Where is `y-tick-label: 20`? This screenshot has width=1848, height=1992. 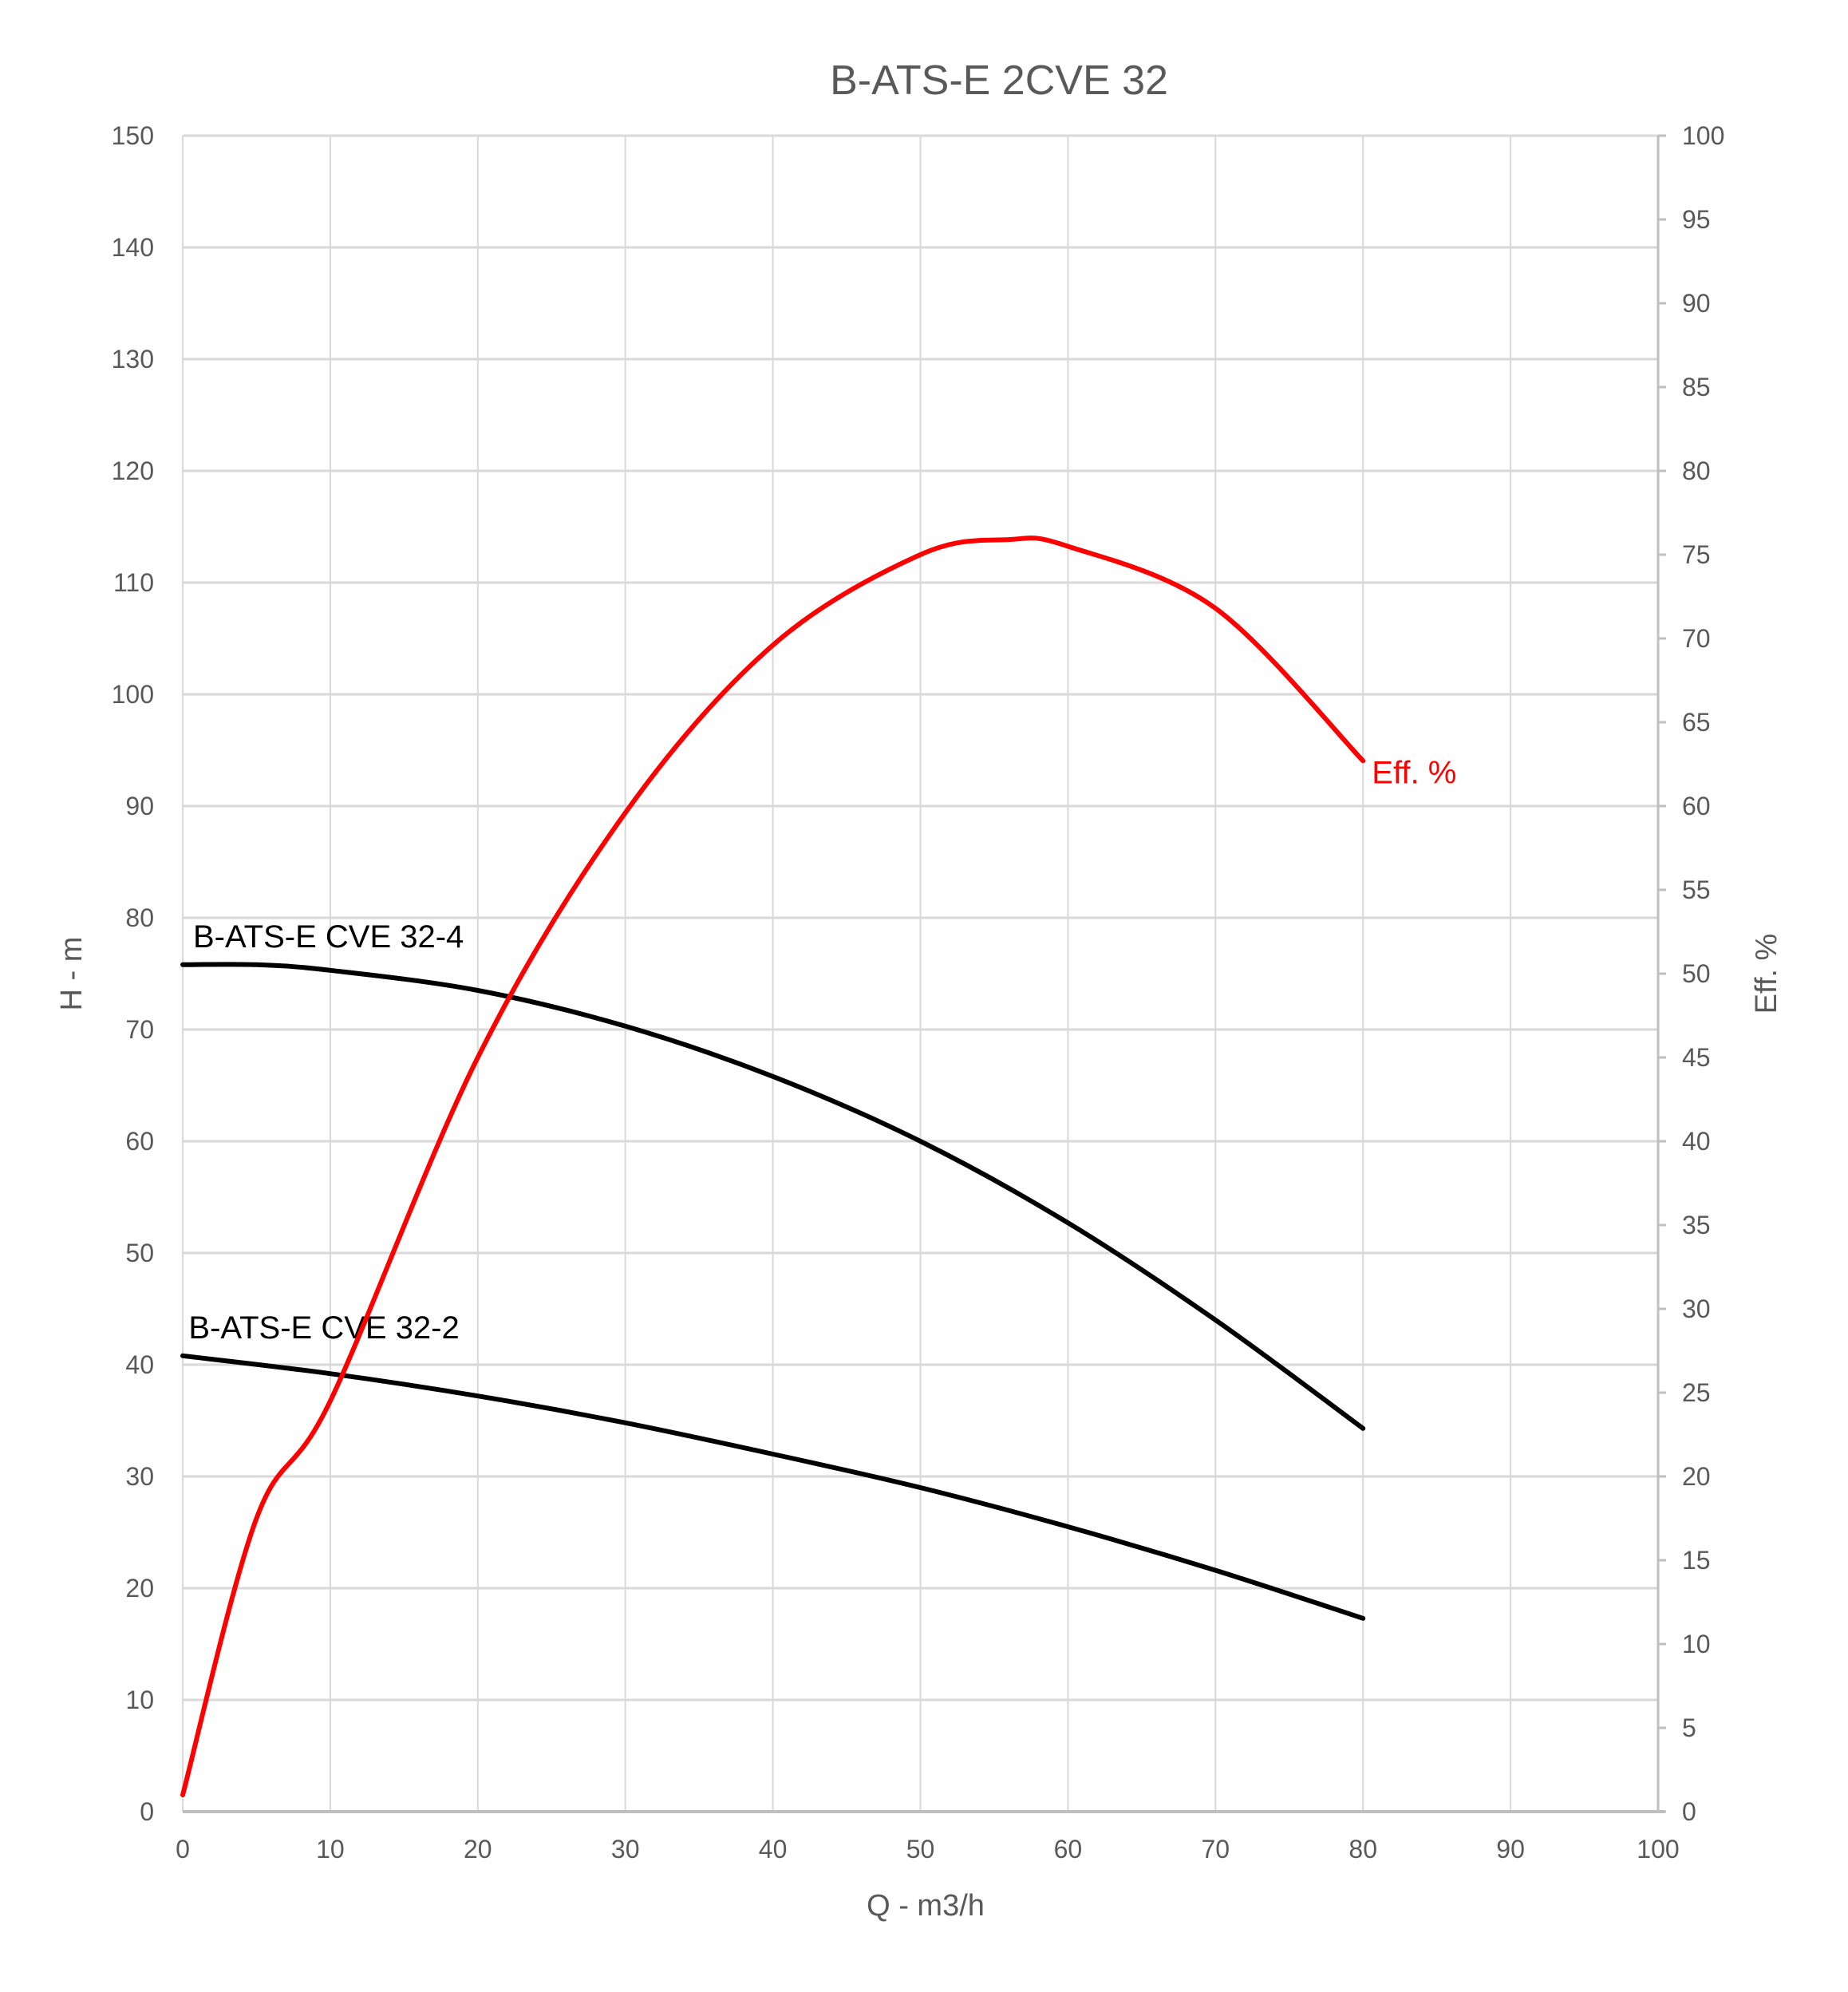
y-tick-label: 20 is located at coordinates (139, 1588).